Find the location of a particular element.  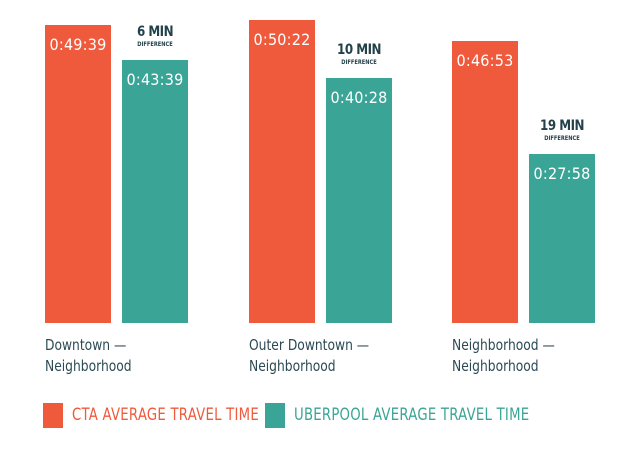

difference-annotation: 10 MIN DIFFERENCE is located at coordinates (359, 54).